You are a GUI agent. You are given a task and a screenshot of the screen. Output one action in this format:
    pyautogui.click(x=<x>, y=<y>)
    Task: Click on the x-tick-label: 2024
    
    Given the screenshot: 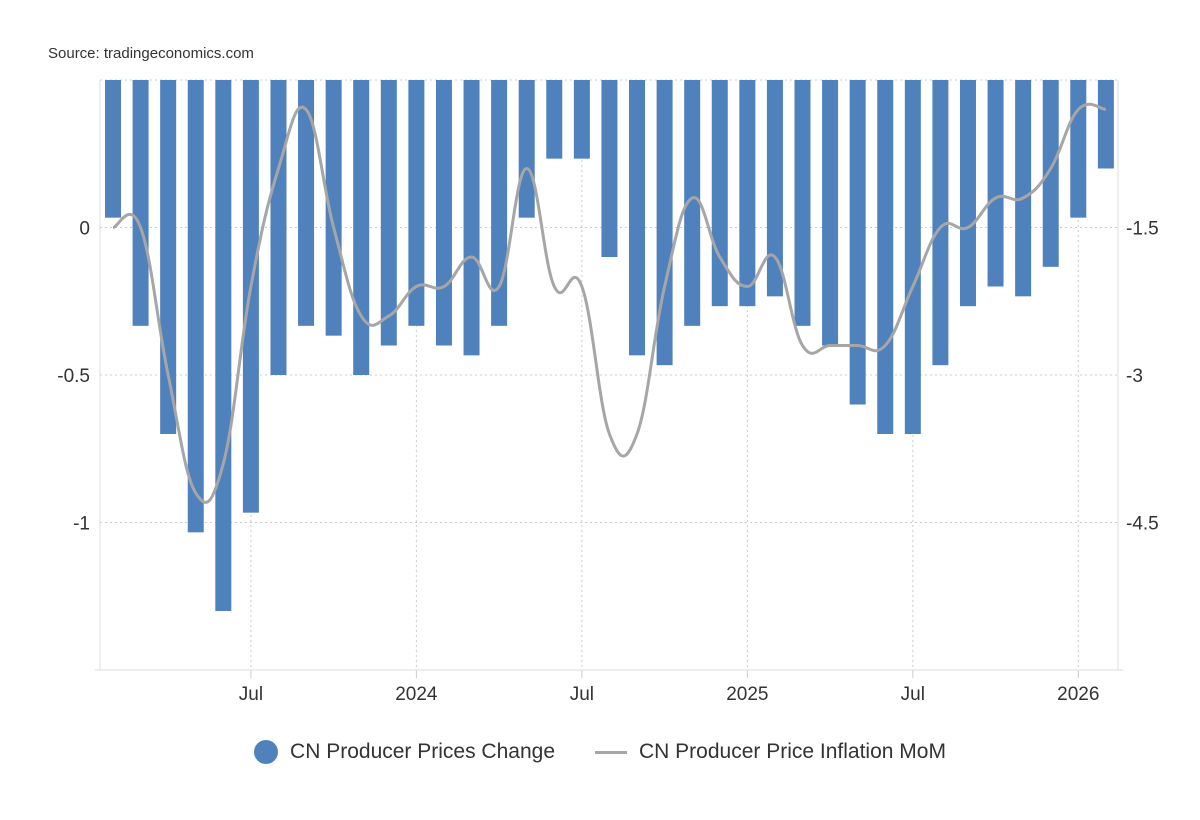 What is the action you would take?
    pyautogui.click(x=416, y=694)
    